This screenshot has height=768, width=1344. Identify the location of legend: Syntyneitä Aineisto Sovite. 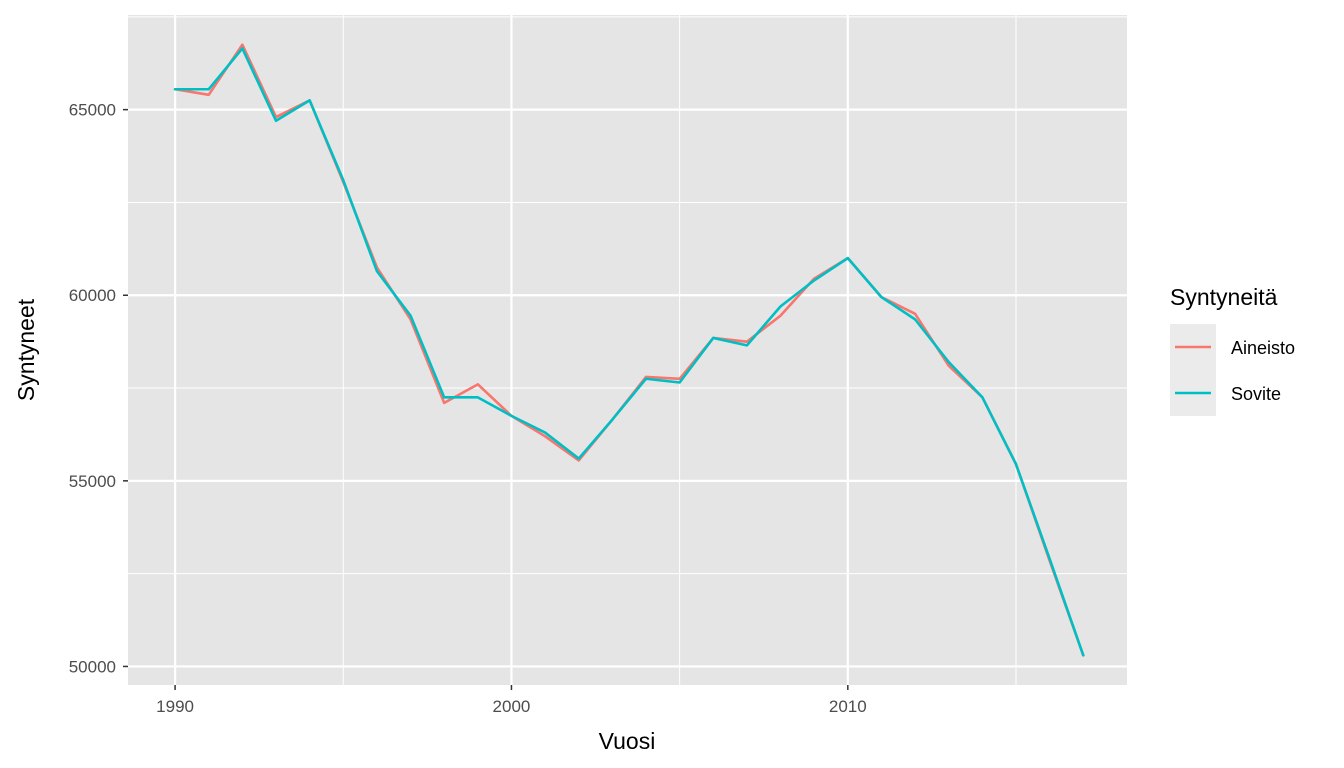
(1232, 350).